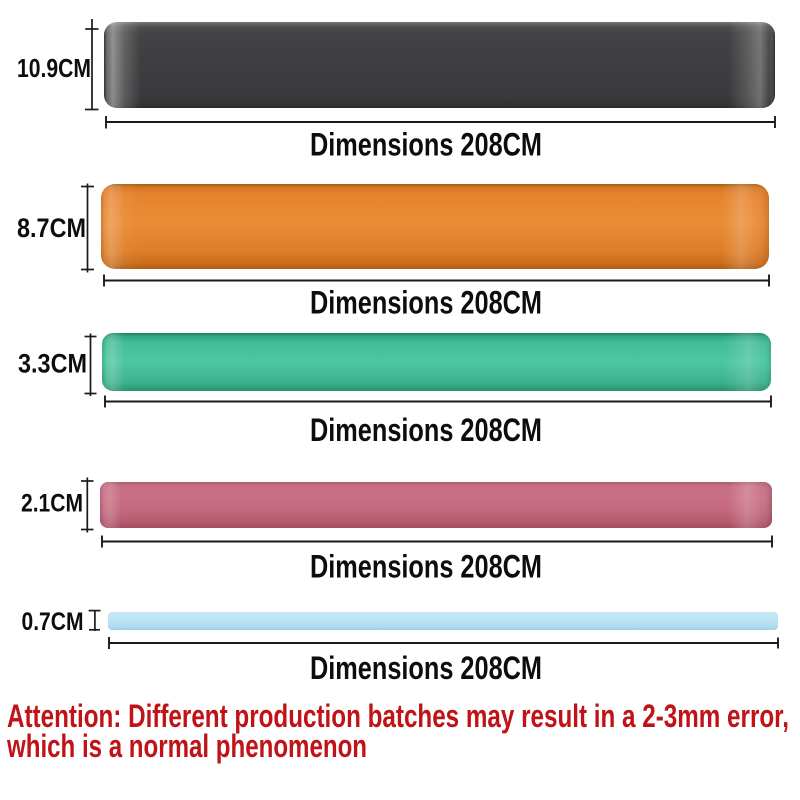 The height and width of the screenshot is (800, 800). Describe the element at coordinates (53, 622) in the screenshot. I see `svg-text: 0.7CM` at that location.